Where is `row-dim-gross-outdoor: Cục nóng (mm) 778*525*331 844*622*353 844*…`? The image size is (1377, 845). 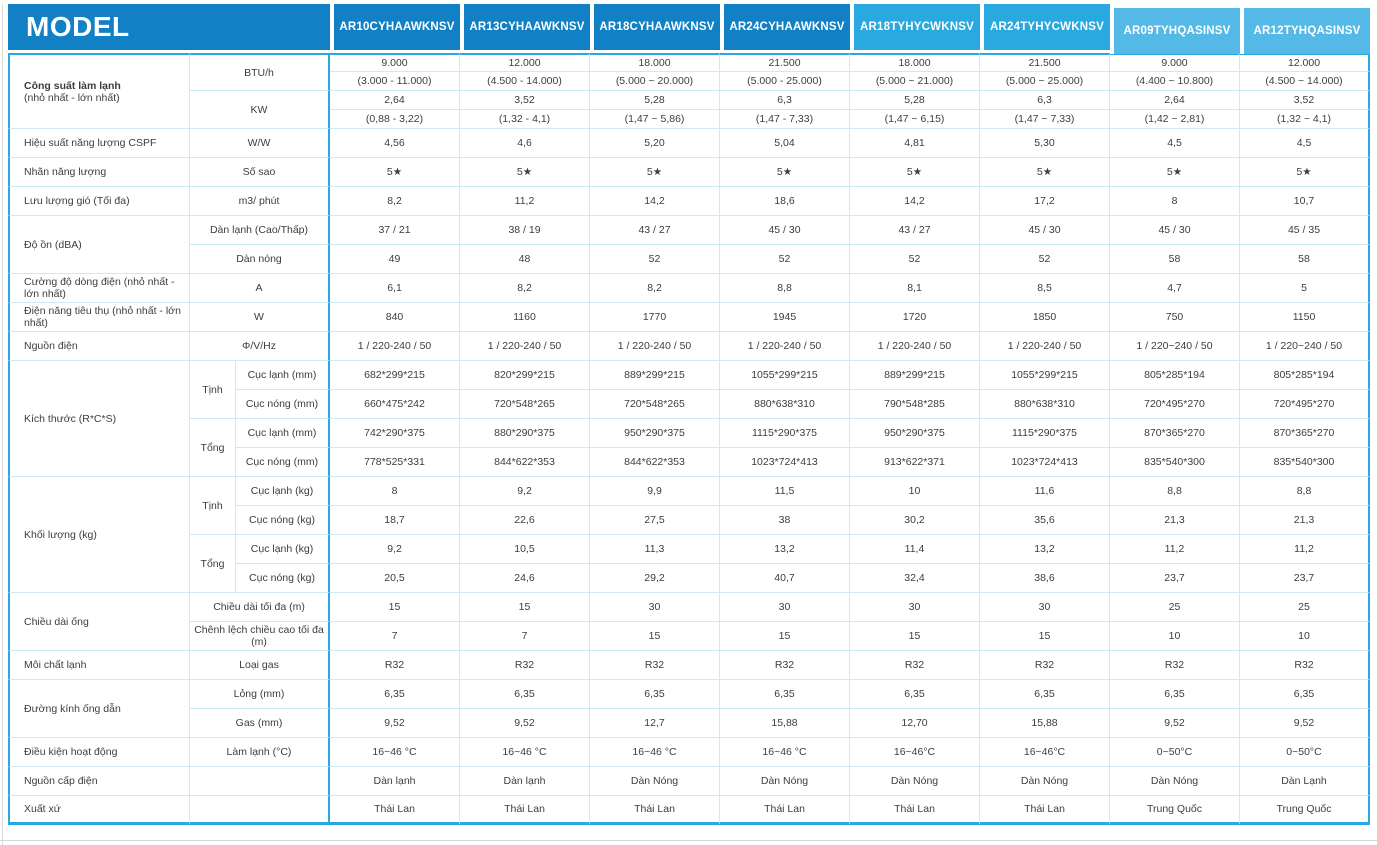 row-dim-gross-outdoor: Cục nóng (mm) 778*525*331 844*622*353 844*… is located at coordinates (689, 462).